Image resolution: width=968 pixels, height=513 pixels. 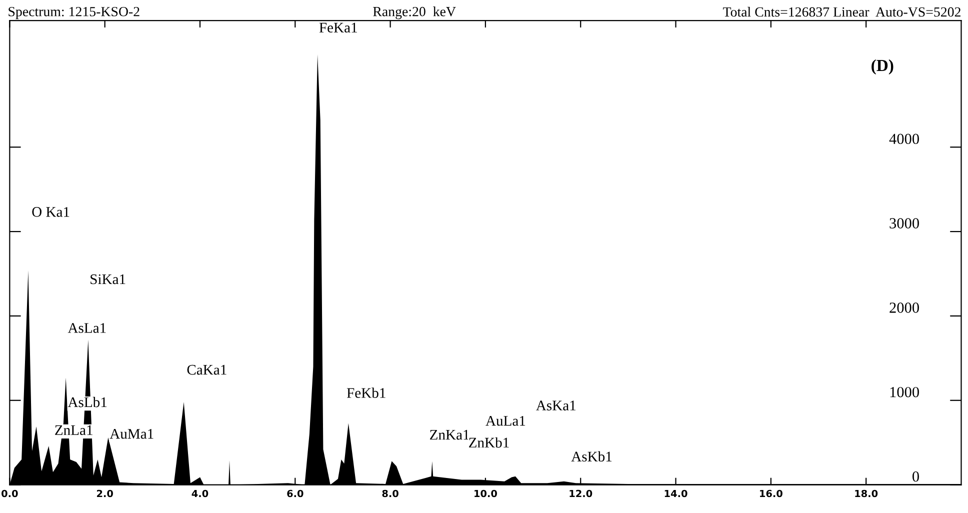 What do you see at coordinates (366, 393) in the screenshot?
I see `annotation: FeKb1` at bounding box center [366, 393].